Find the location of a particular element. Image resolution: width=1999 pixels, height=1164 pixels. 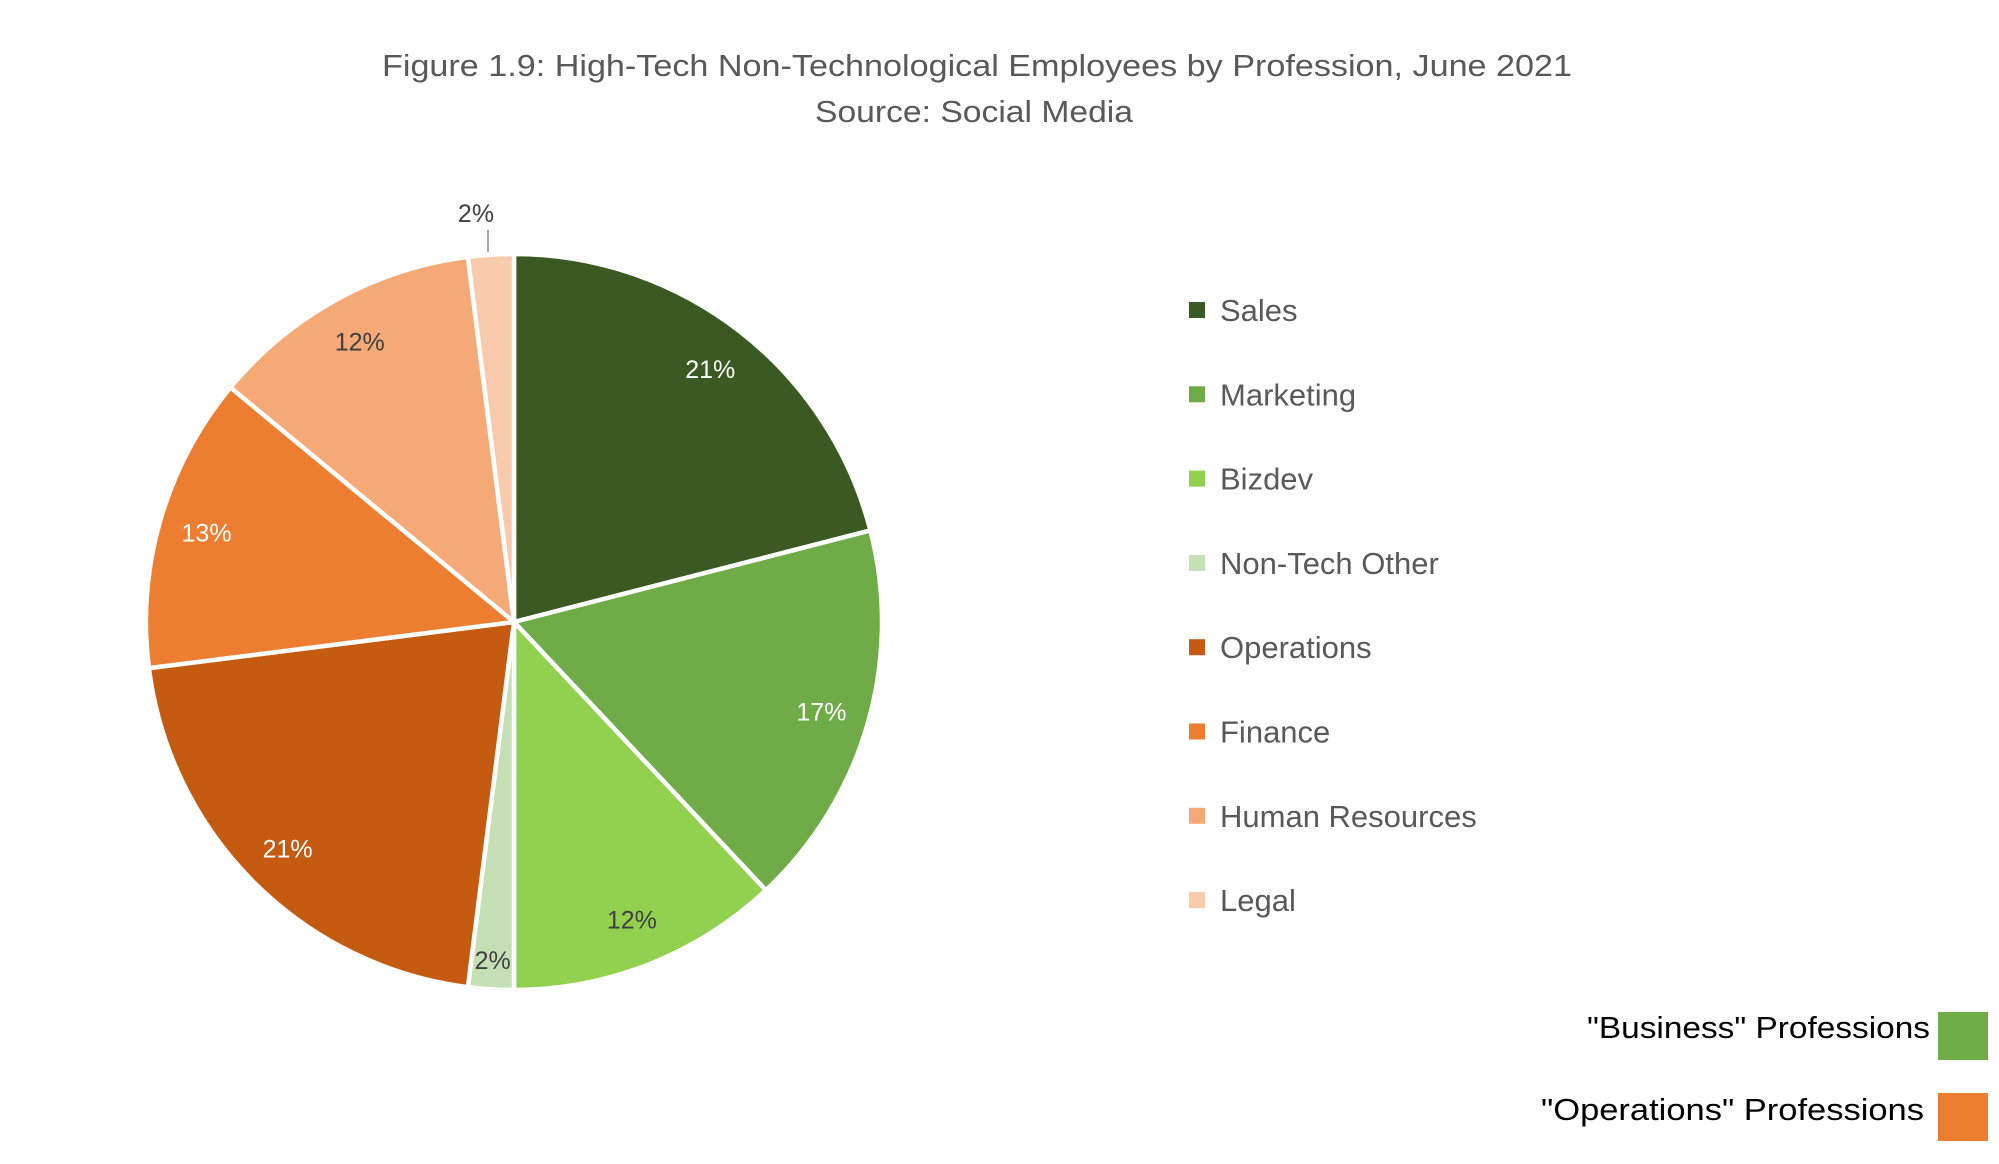

chart-subtitle: Source: Social Media is located at coordinates (974, 111).